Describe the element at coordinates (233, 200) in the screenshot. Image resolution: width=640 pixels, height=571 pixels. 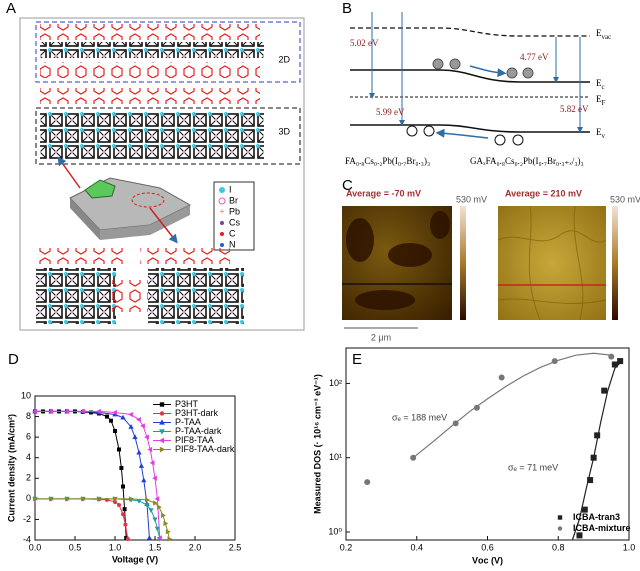
I see `legend-label: Br` at that location.